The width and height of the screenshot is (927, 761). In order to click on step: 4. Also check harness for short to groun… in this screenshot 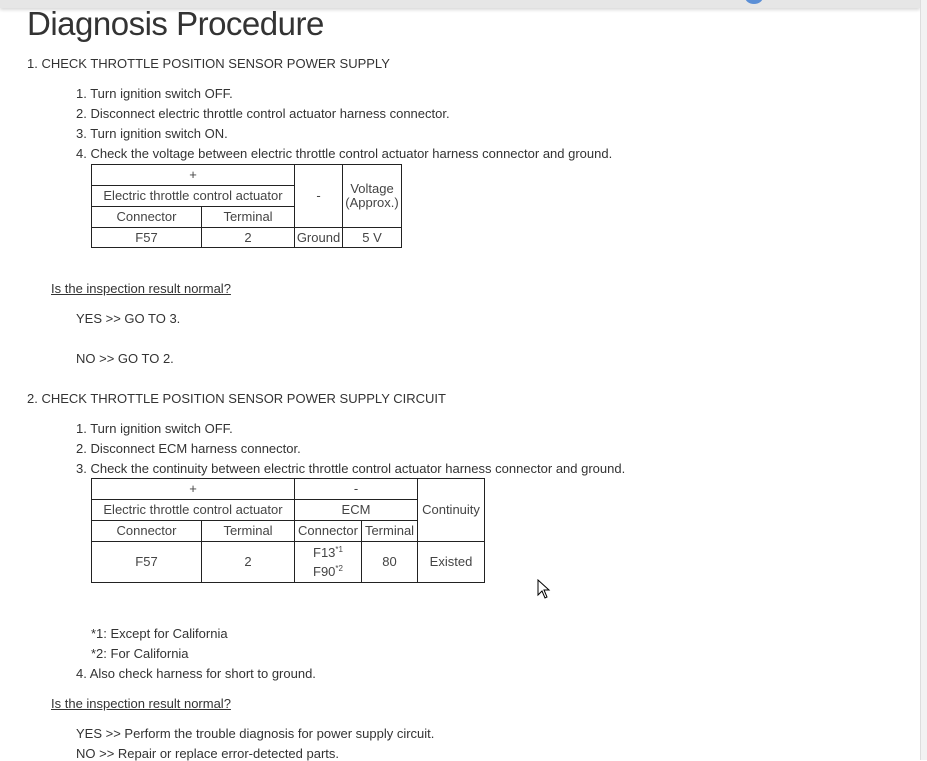, I will do `click(196, 673)`.